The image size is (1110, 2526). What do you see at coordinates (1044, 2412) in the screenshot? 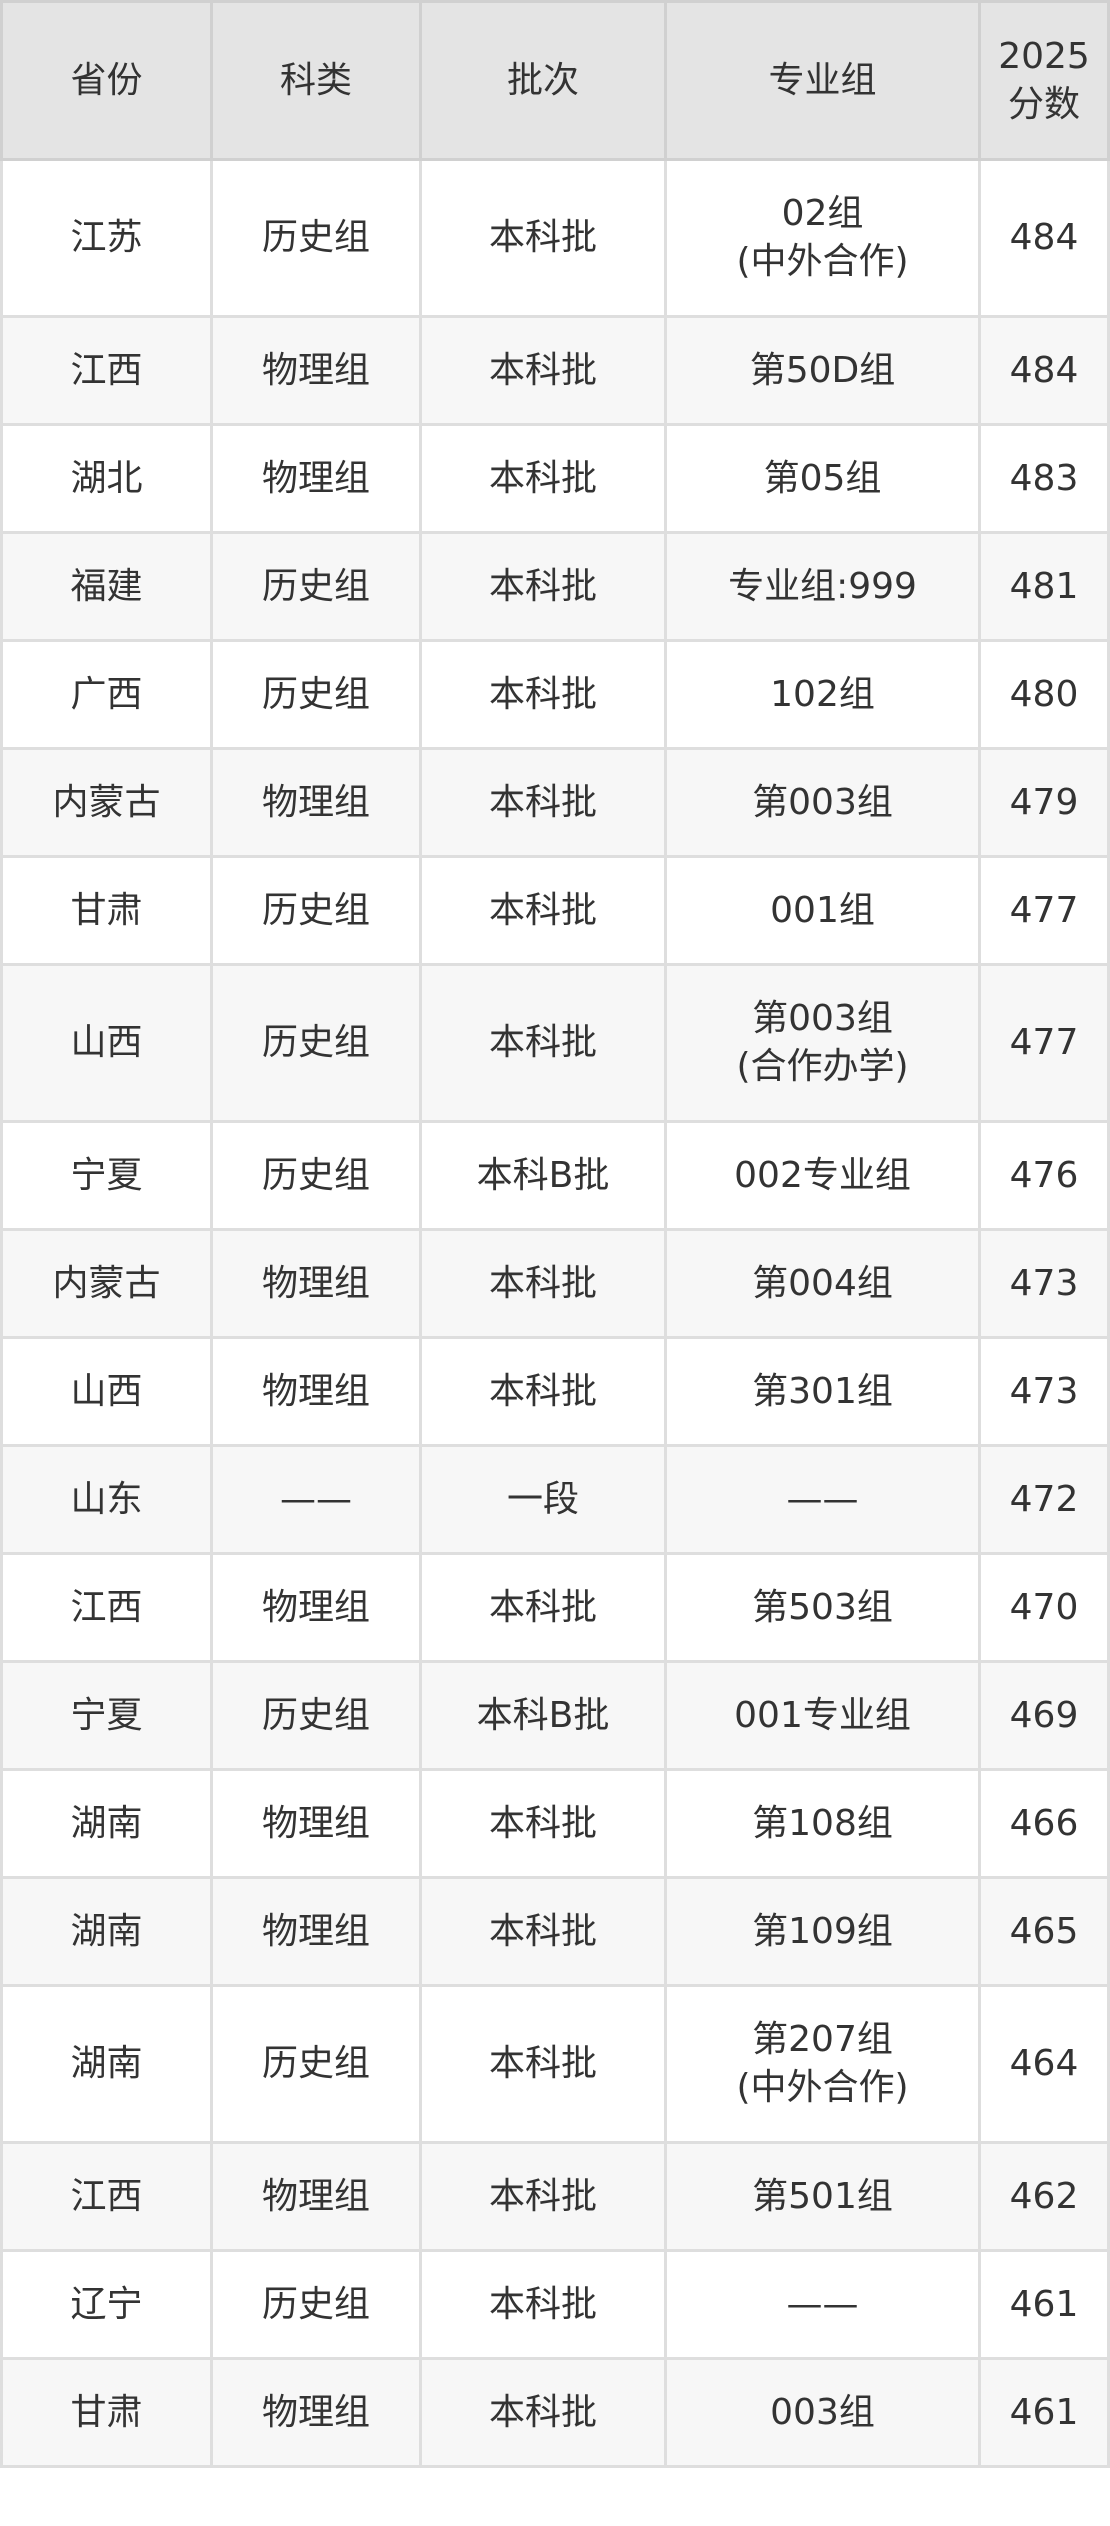
I see `cell-score: 461` at bounding box center [1044, 2412].